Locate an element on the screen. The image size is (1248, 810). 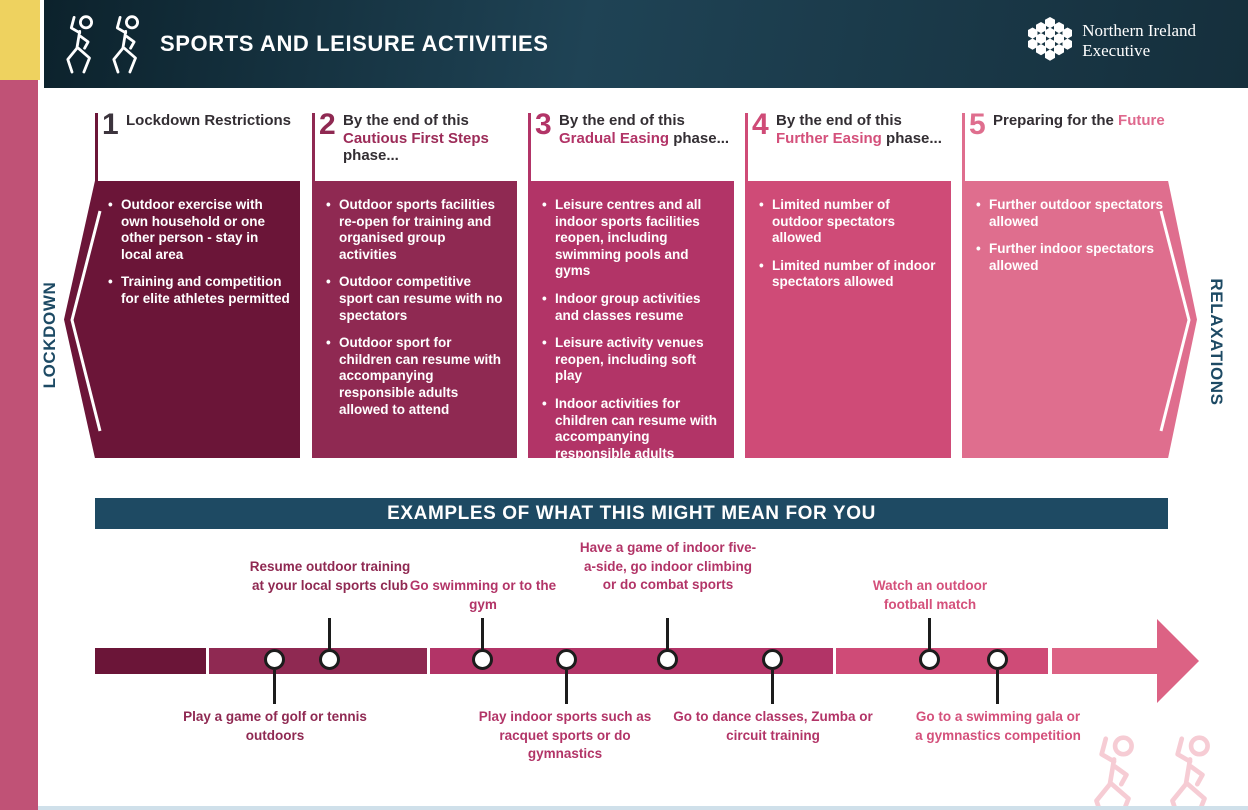
phase-5-line is located at coordinates (963, 147).